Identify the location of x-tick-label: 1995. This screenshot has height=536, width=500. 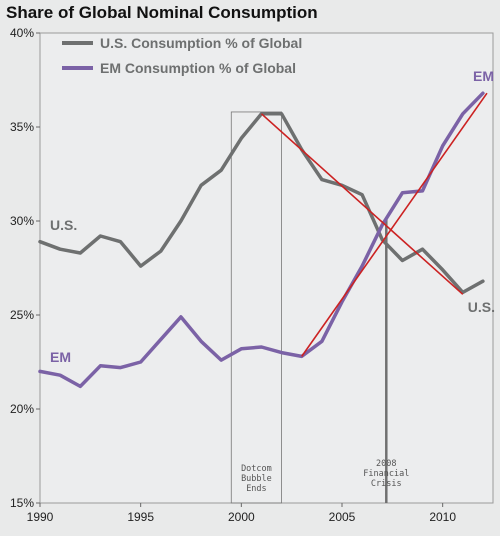
(140, 517).